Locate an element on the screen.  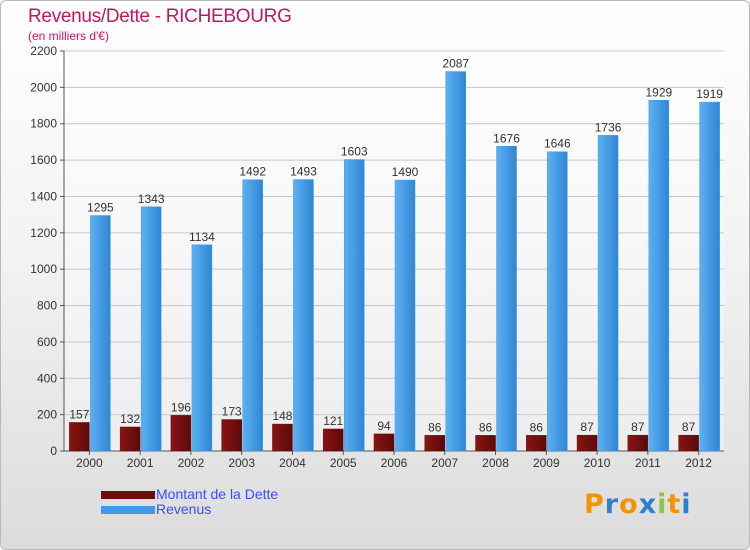
data-label-revenus: 1295 is located at coordinates (100, 208).